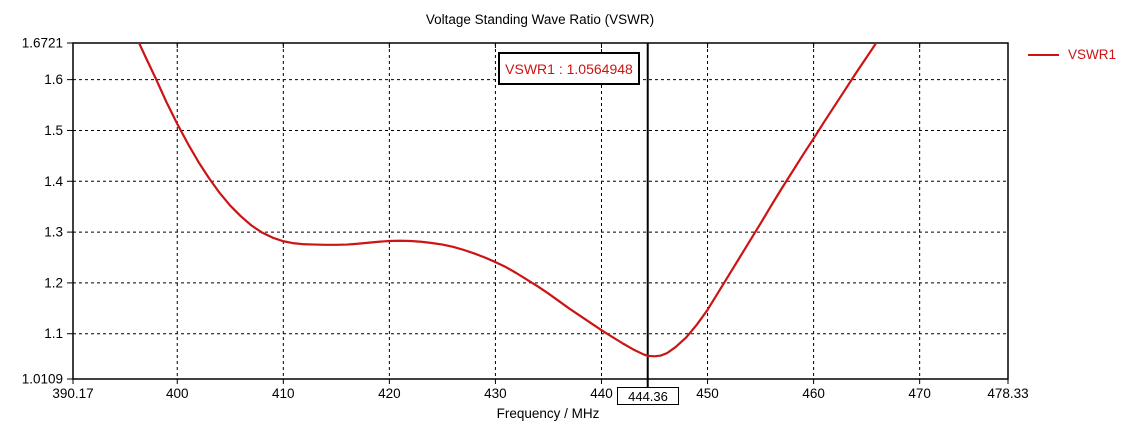 This screenshot has width=1146, height=432. What do you see at coordinates (42, 43) in the screenshot?
I see `y-tick-label: 1.6721` at bounding box center [42, 43].